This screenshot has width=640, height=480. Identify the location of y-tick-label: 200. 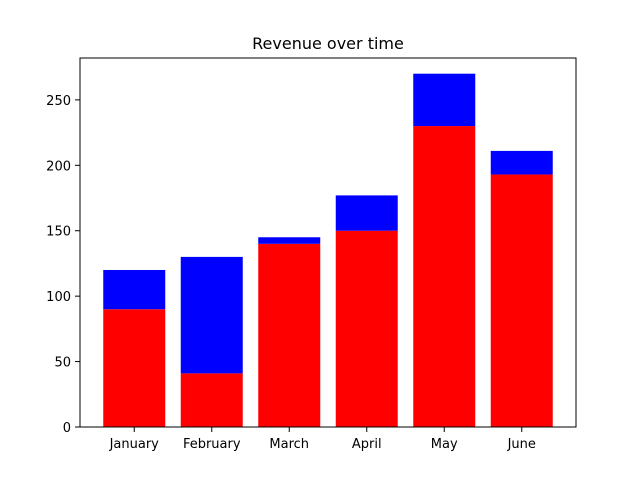
(58, 166).